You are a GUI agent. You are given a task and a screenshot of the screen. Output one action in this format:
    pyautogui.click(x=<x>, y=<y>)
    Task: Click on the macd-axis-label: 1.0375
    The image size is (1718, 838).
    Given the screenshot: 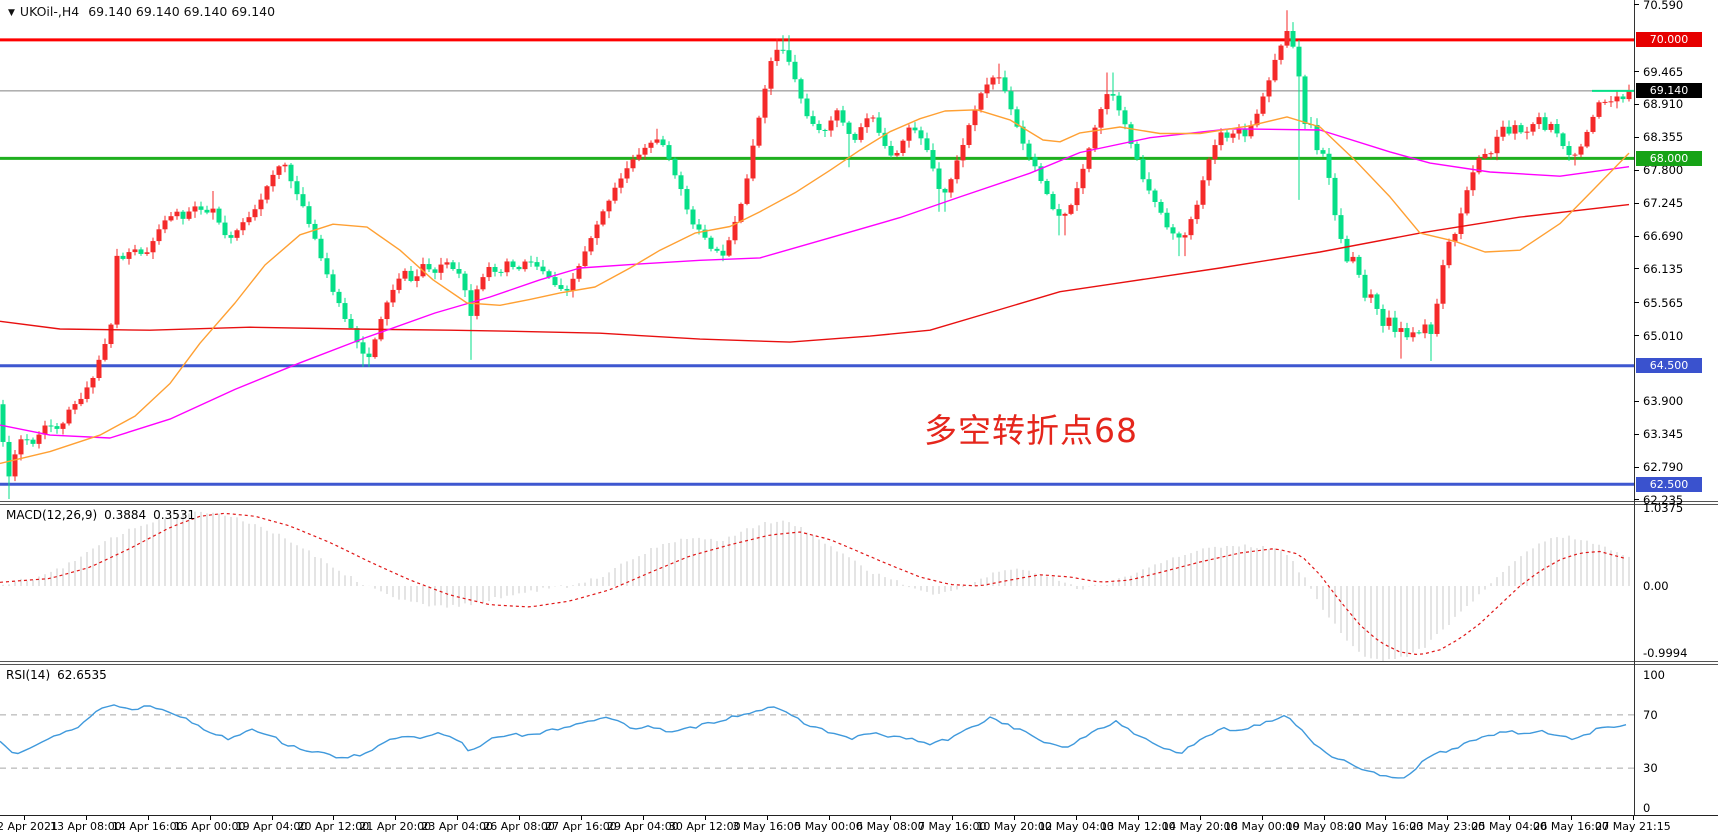 What is the action you would take?
    pyautogui.click(x=1663, y=508)
    